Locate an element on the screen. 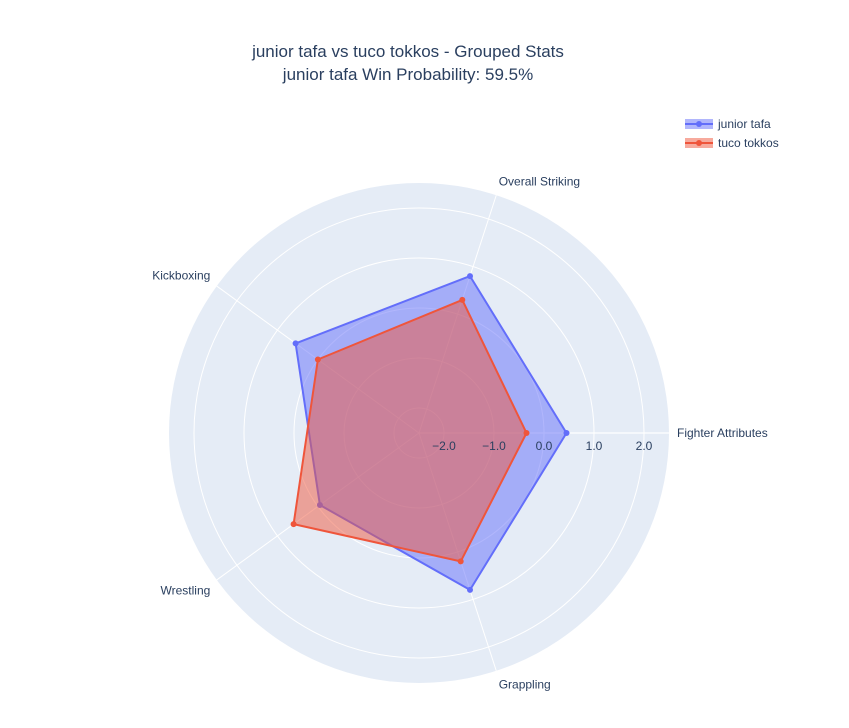  legend-item-junior-tafa: junior tafa is located at coordinates (731, 123).